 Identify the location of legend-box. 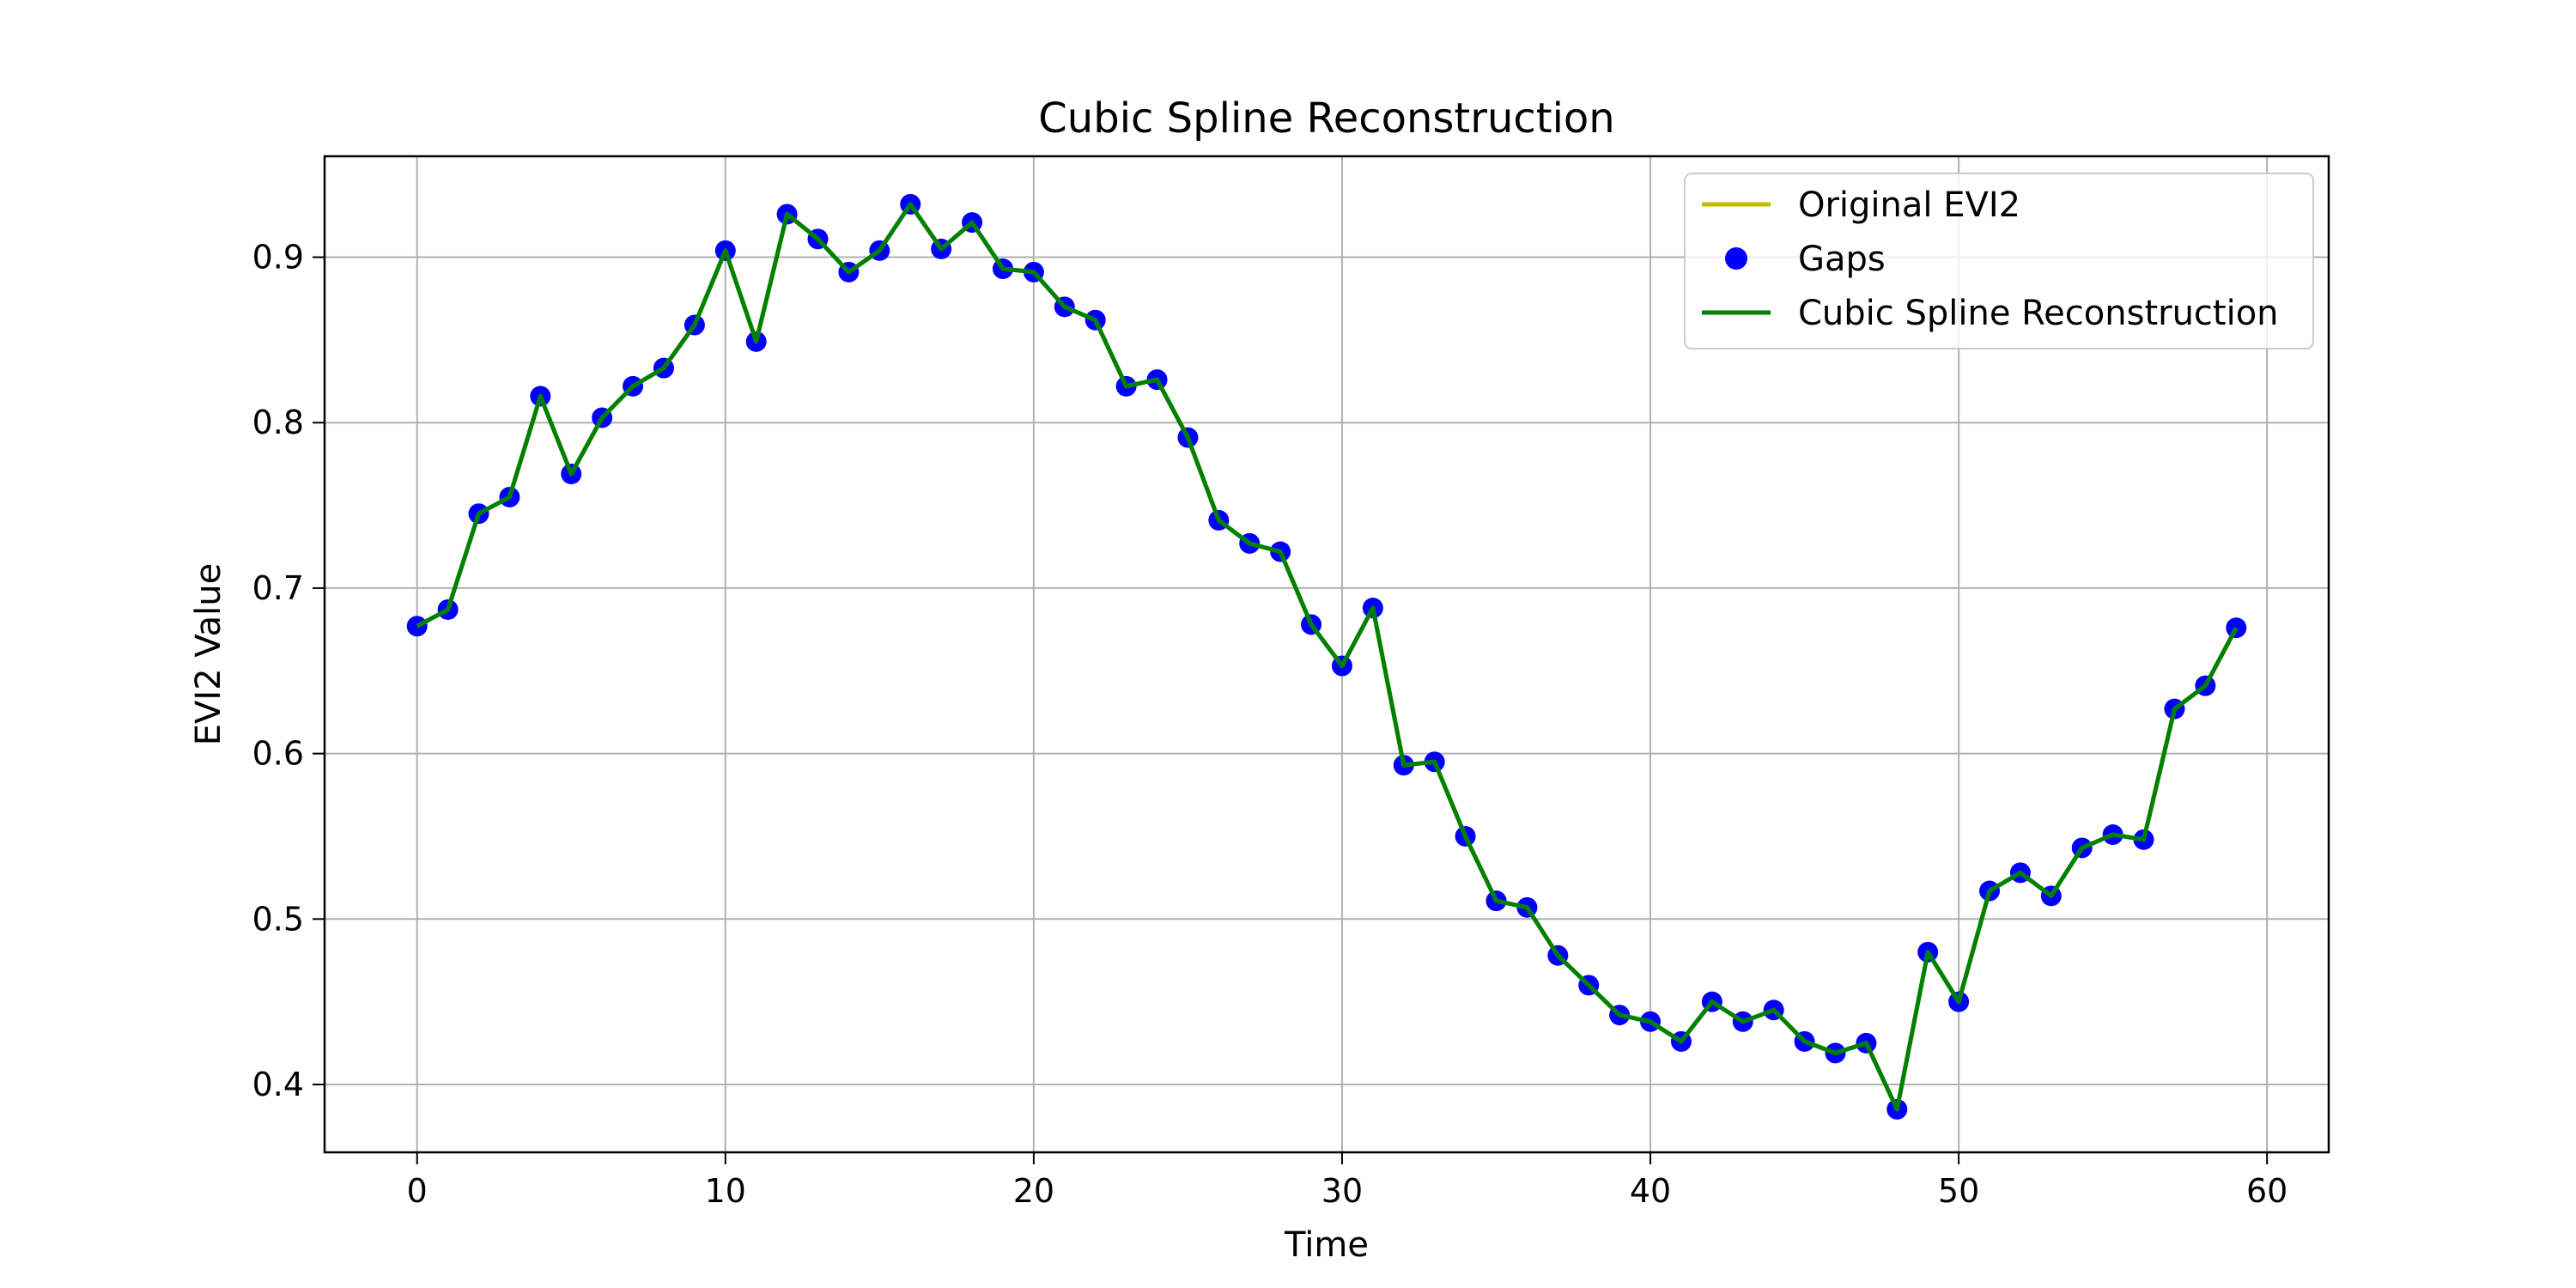
(1999, 261).